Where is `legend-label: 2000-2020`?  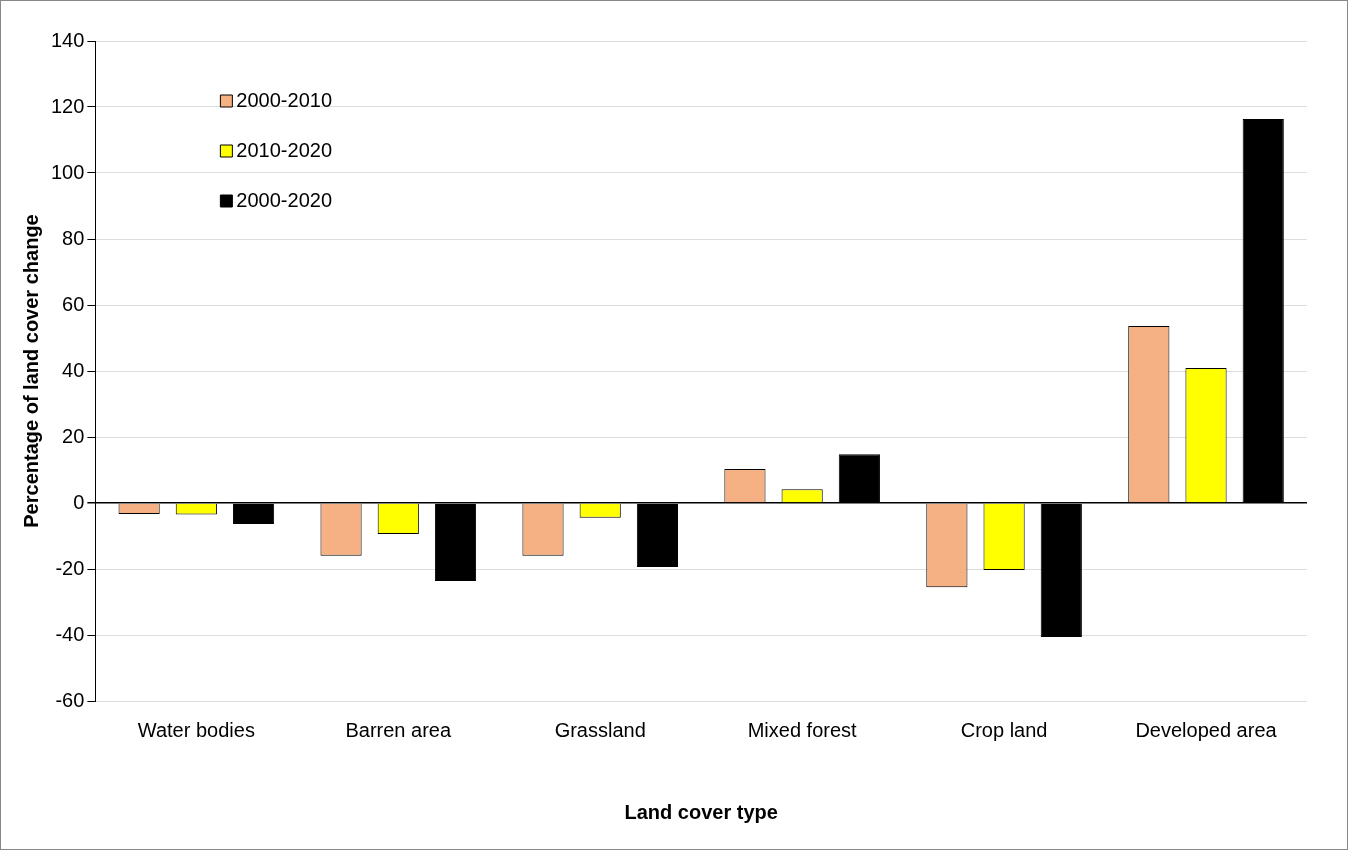
legend-label: 2000-2020 is located at coordinates (284, 199).